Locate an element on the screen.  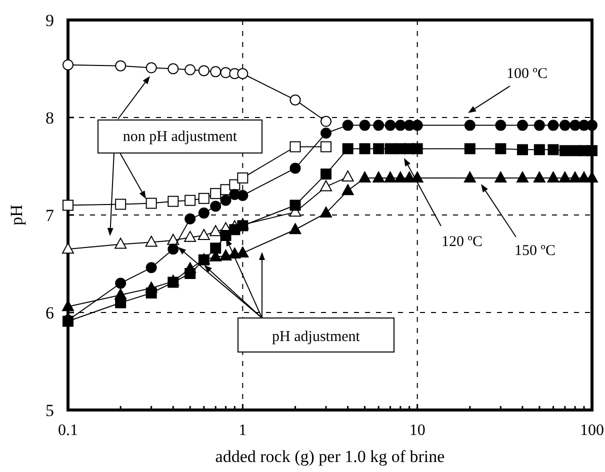
annotation: 100 ºC is located at coordinates (527, 74).